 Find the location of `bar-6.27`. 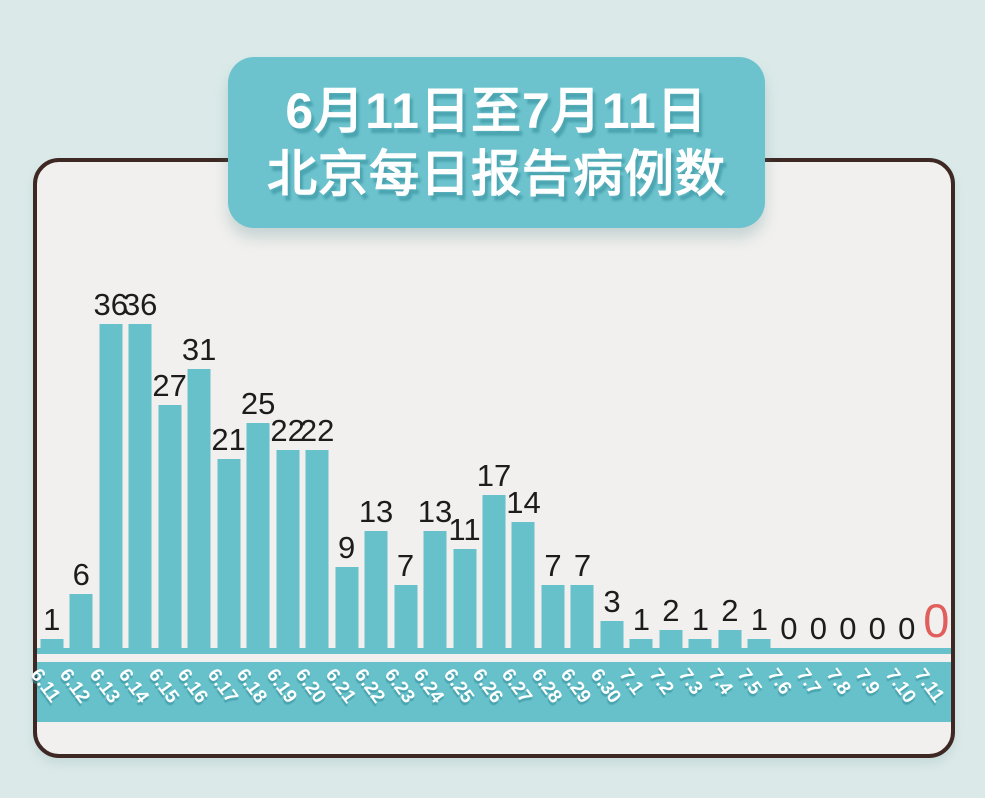

bar-6.27 is located at coordinates (523, 588).